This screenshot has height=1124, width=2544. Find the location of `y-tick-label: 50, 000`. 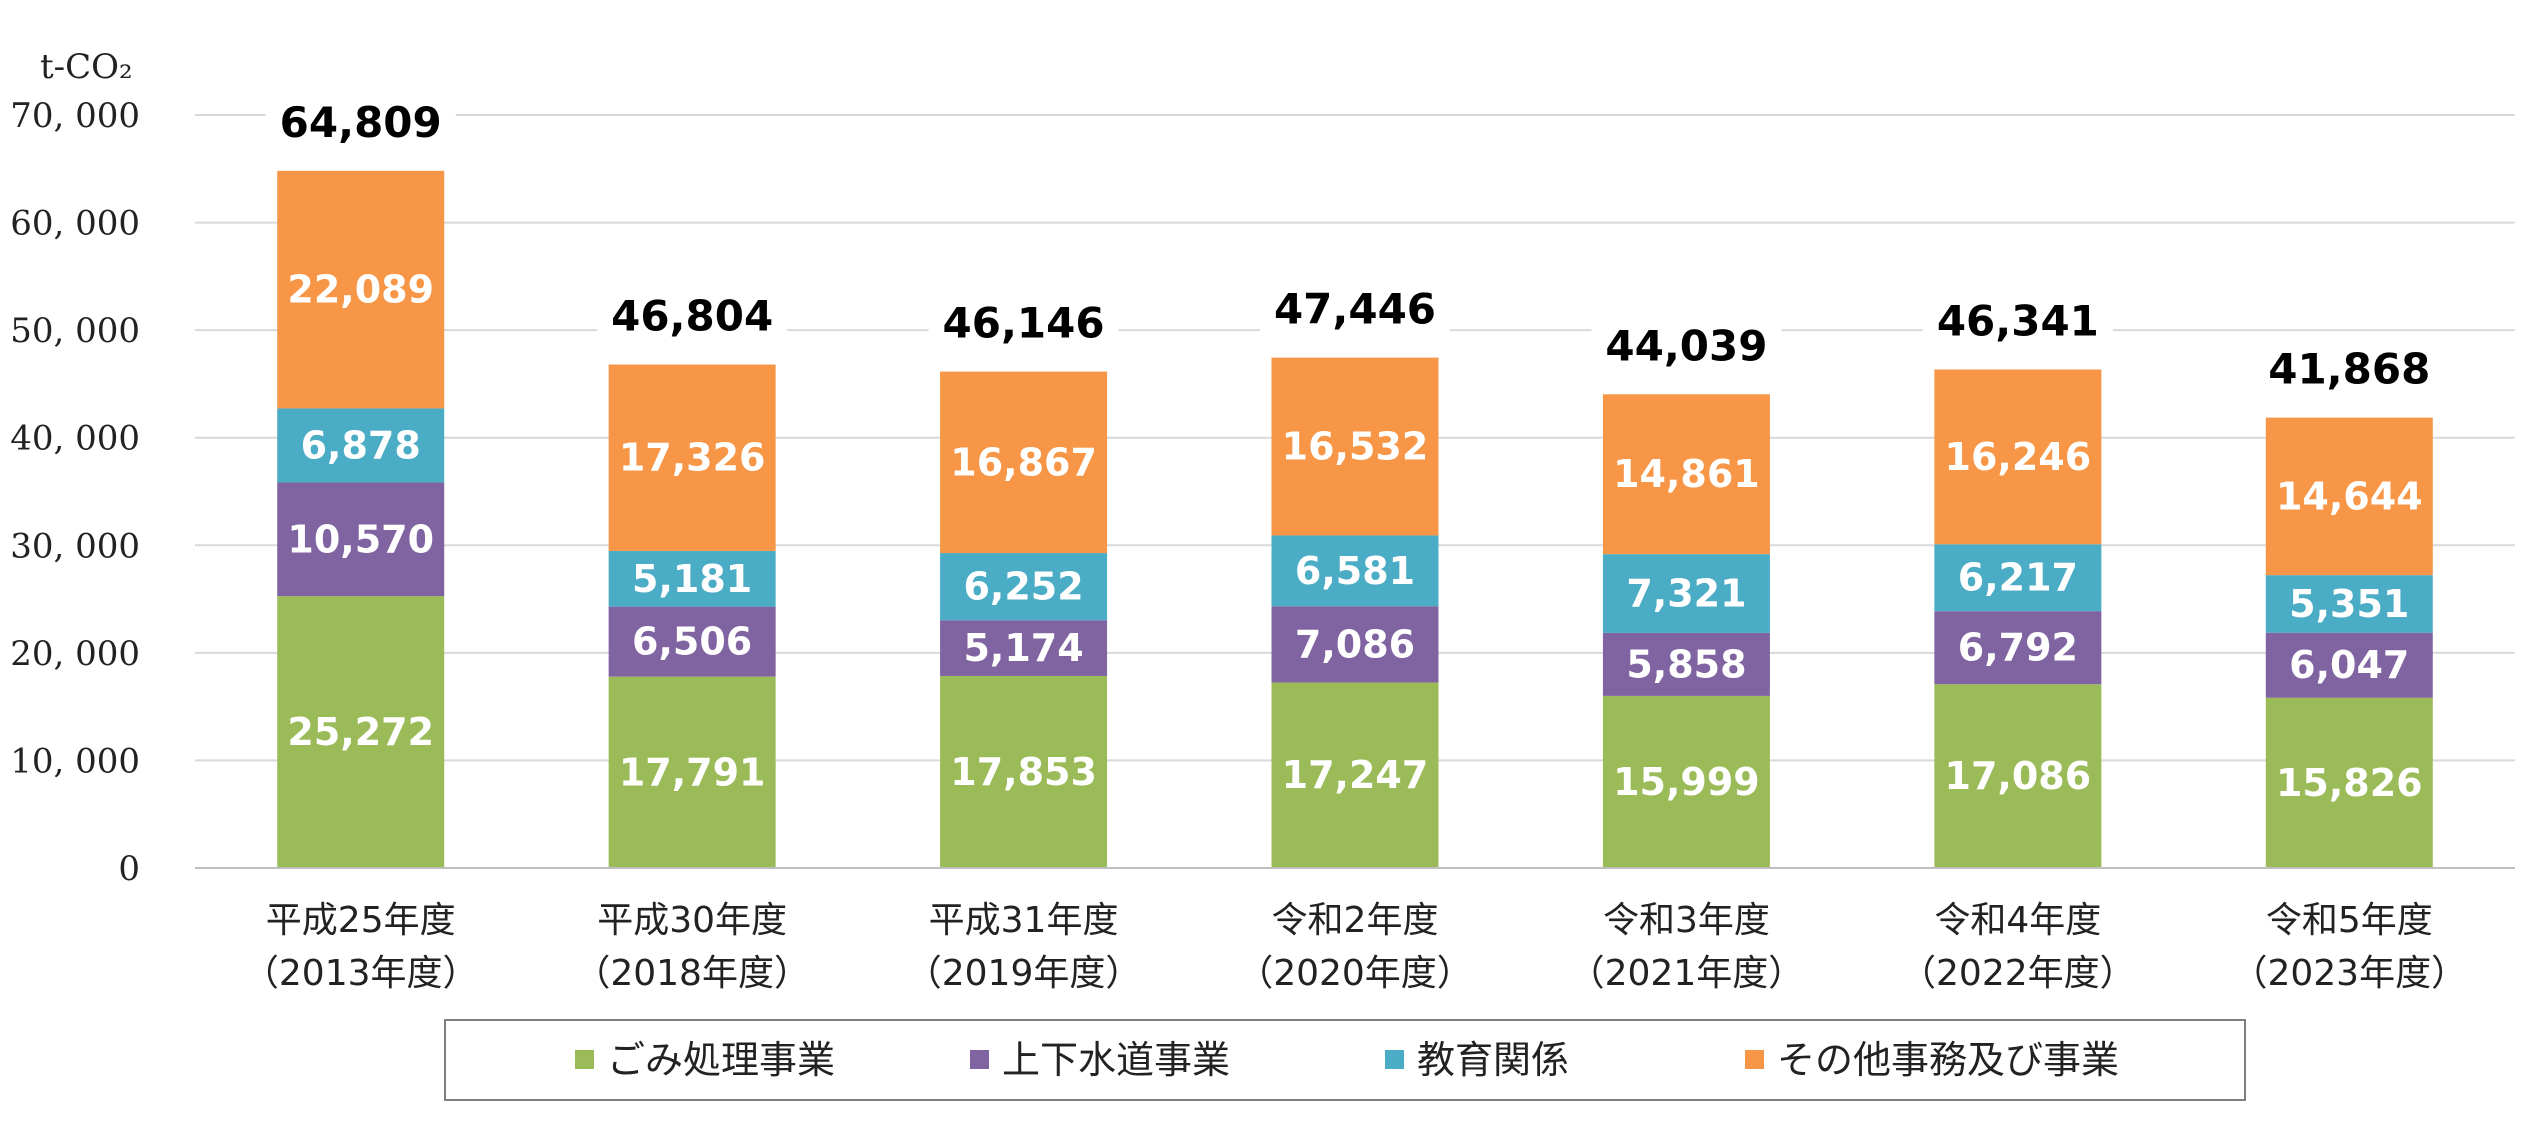

y-tick-label: 50, 000 is located at coordinates (75, 331).